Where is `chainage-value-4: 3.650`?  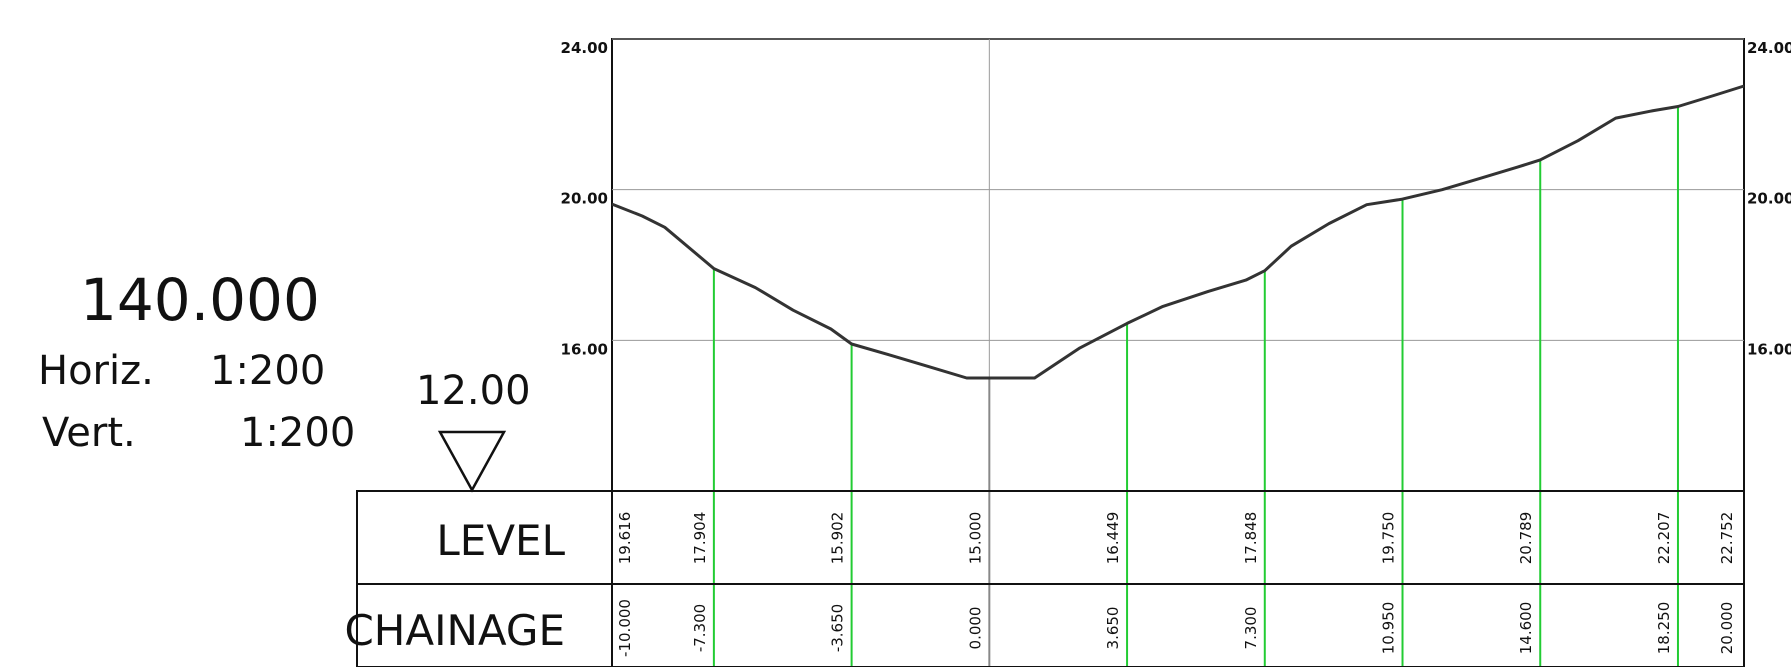 chainage-value-4: 3.650 is located at coordinates (1113, 628).